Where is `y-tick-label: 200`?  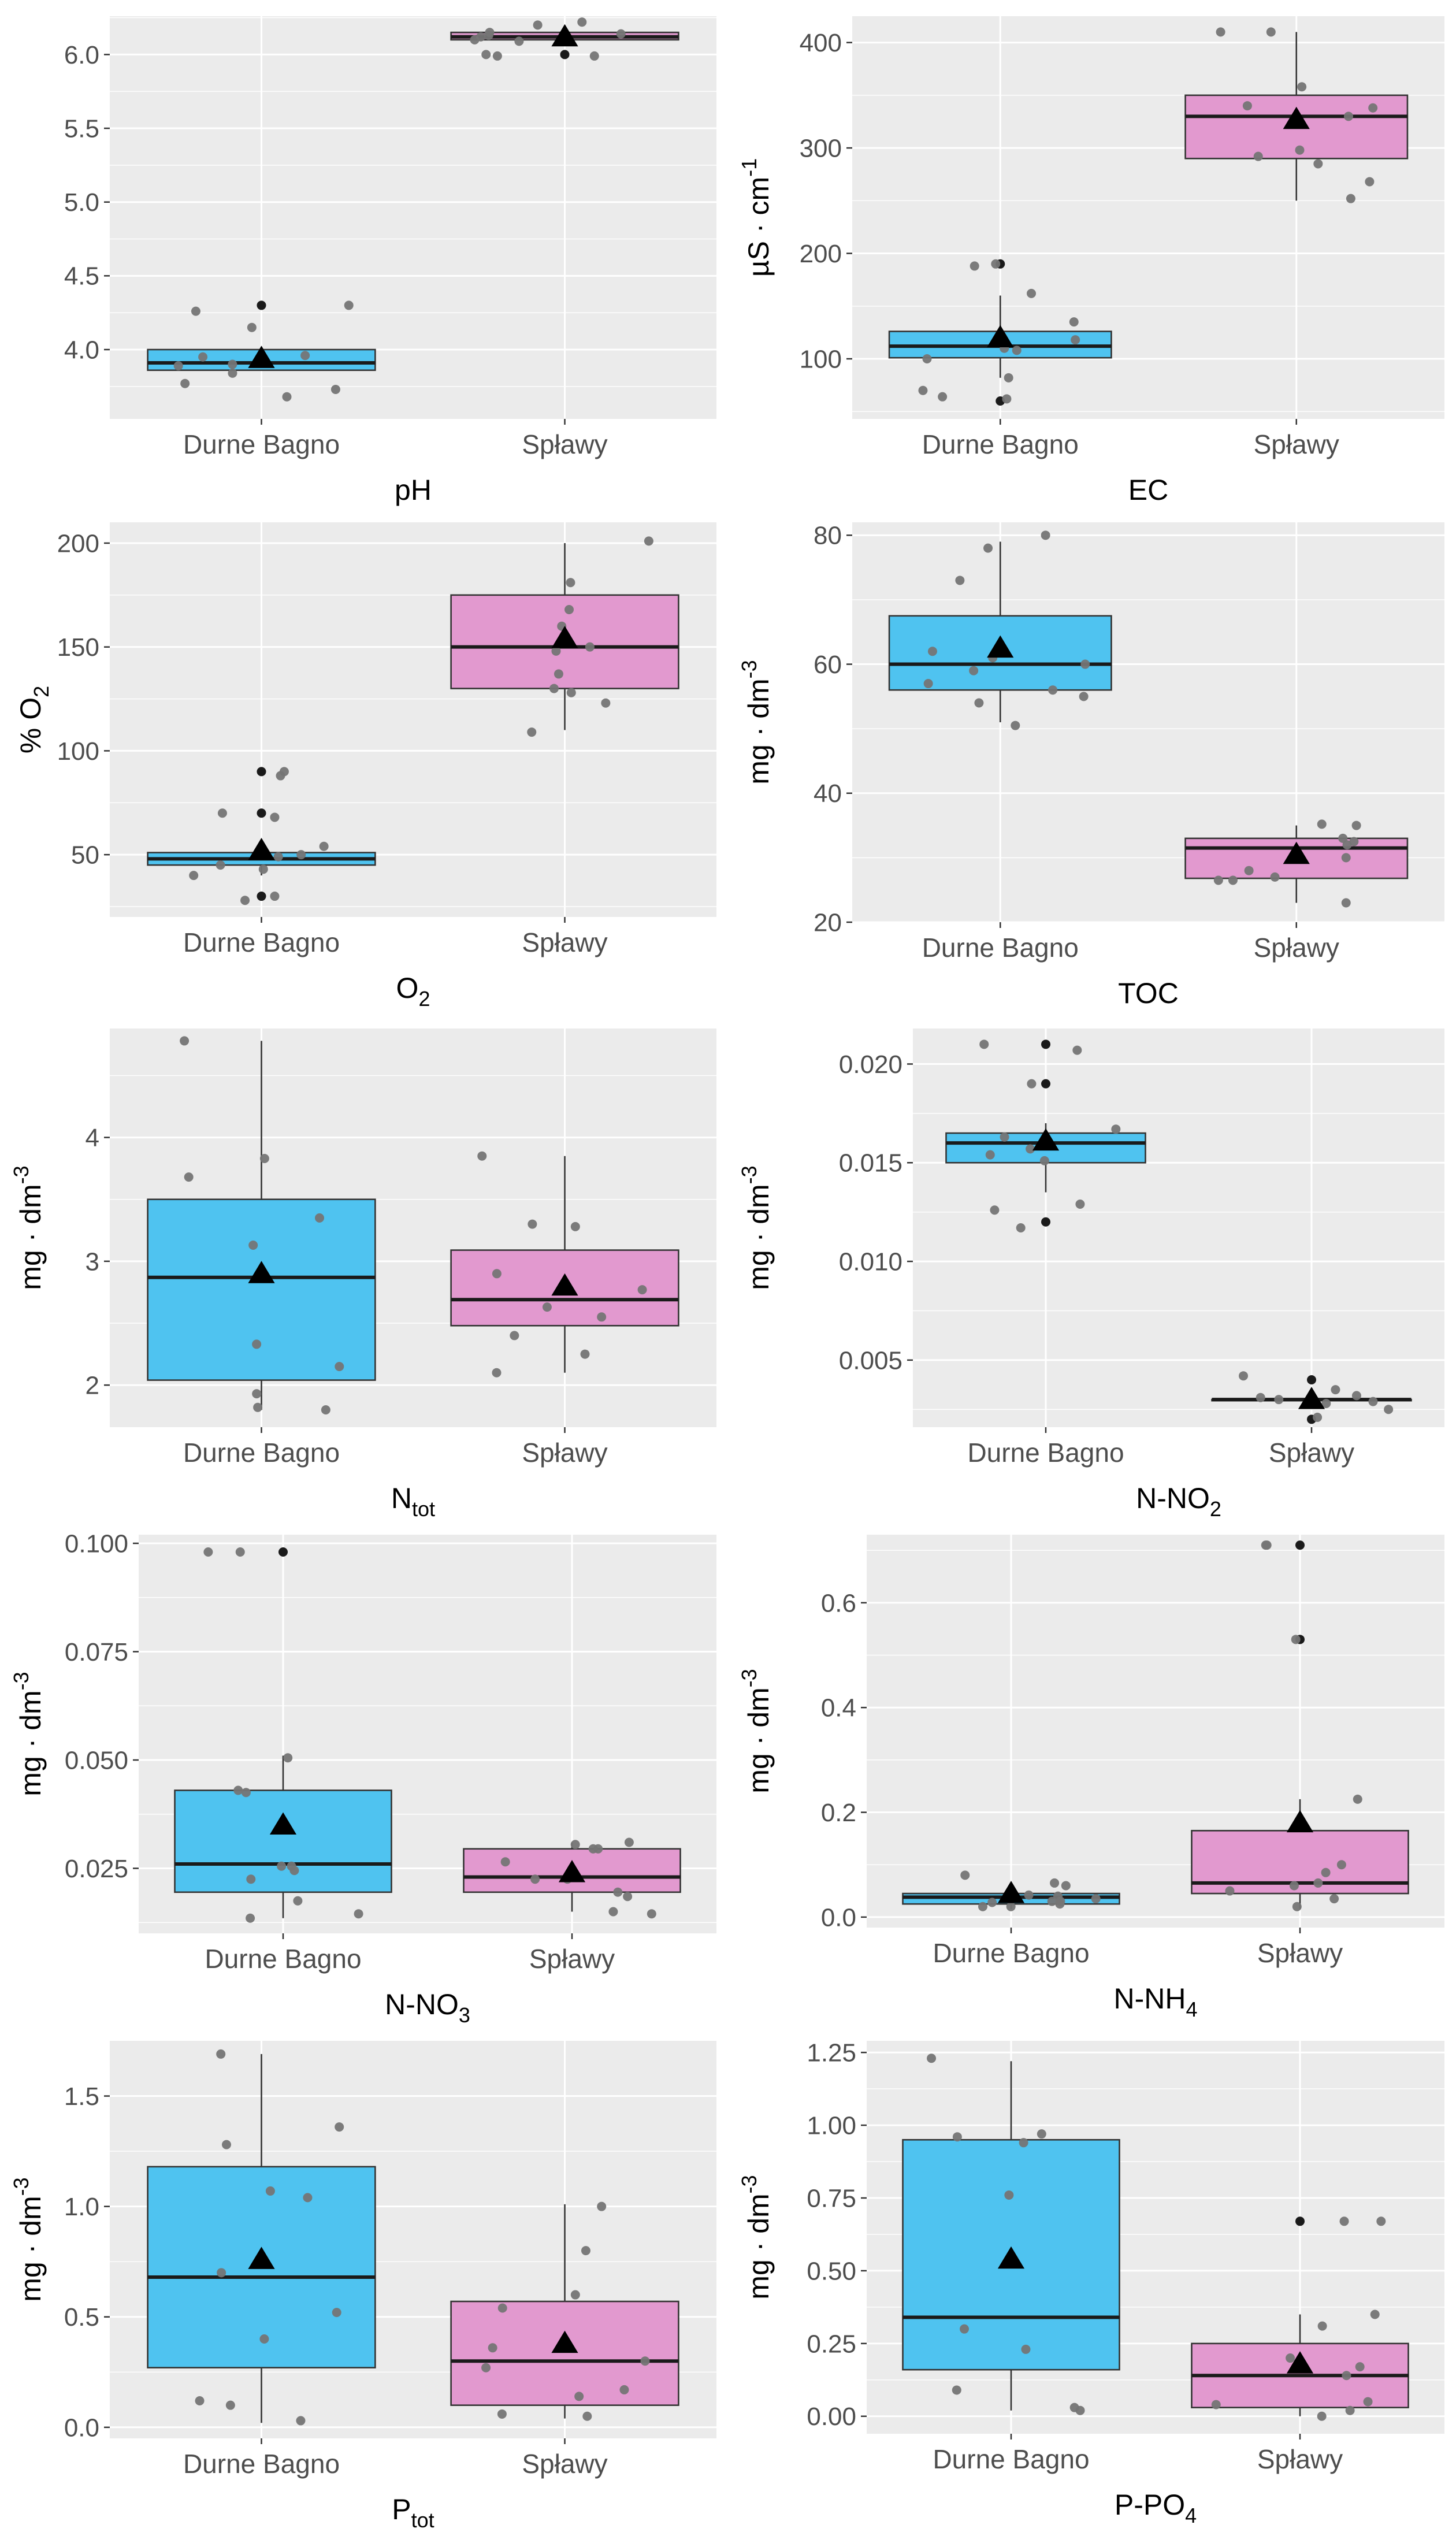 y-tick-label: 200 is located at coordinates (78, 543).